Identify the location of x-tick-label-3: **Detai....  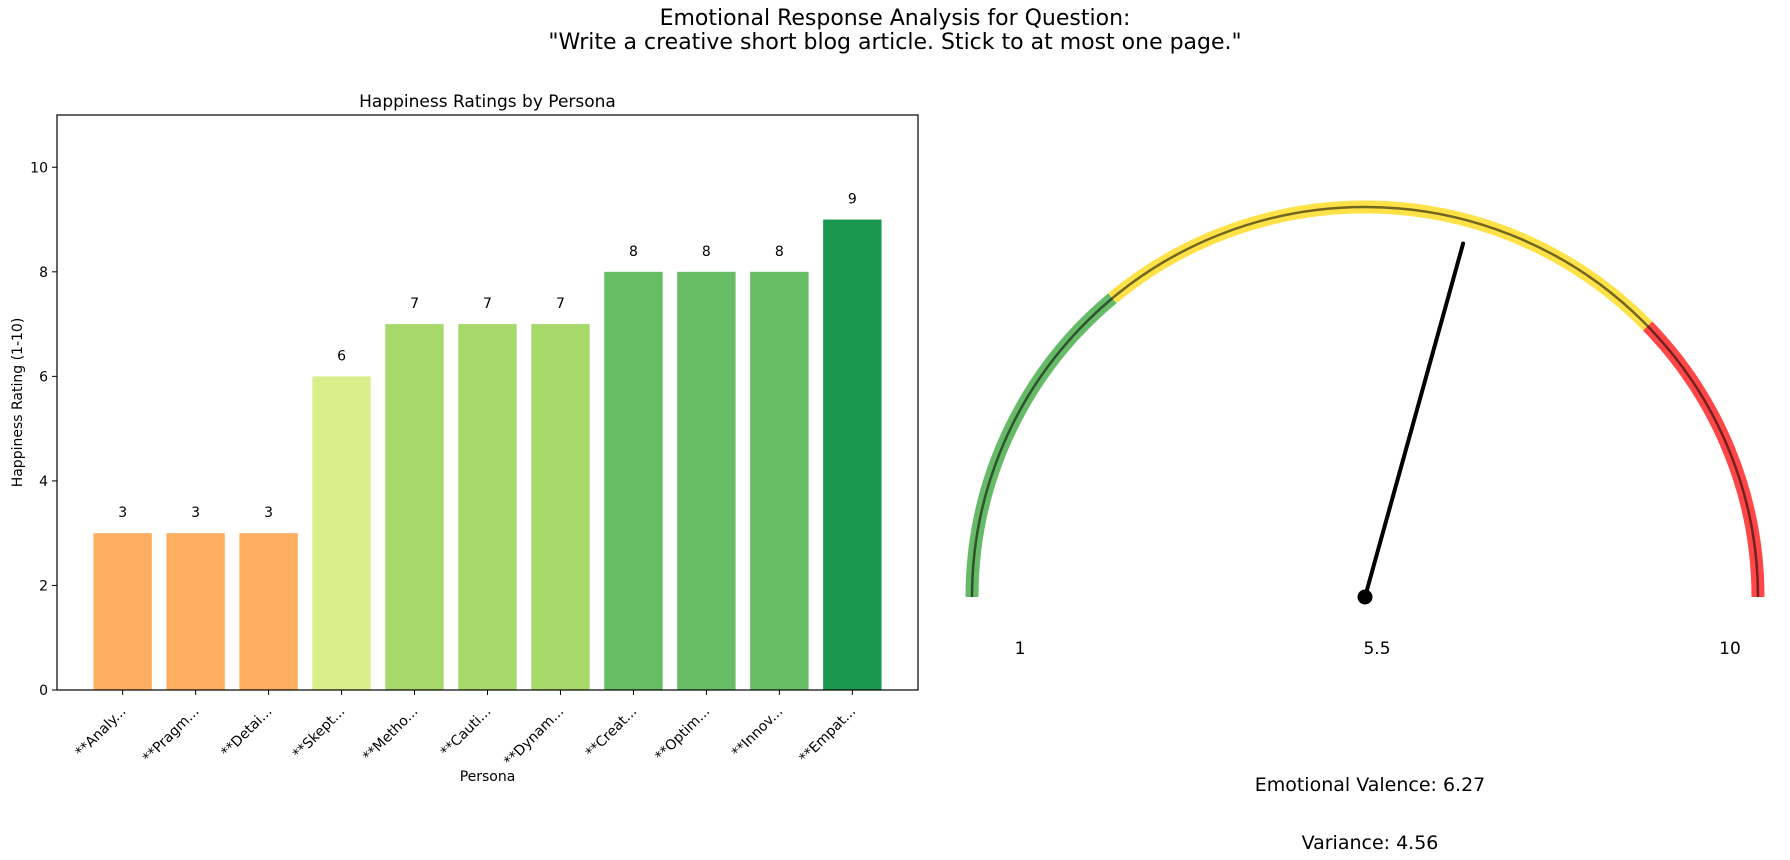
(246, 732).